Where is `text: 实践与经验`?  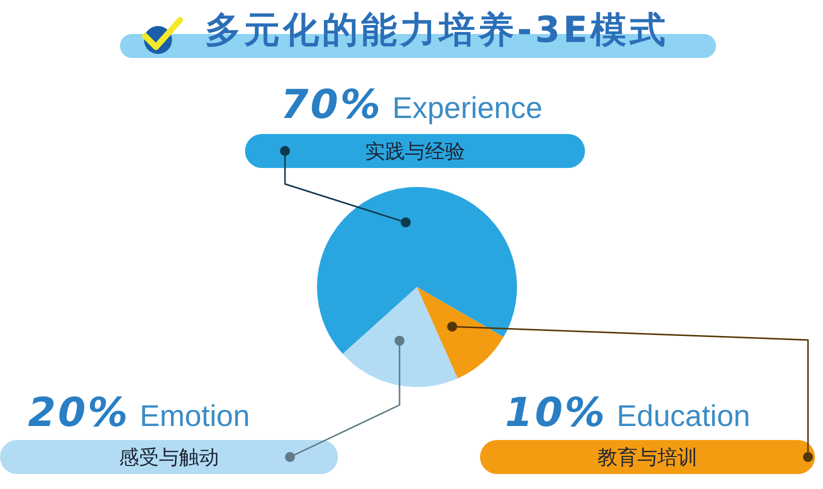
text: 实践与经验 is located at coordinates (415, 151).